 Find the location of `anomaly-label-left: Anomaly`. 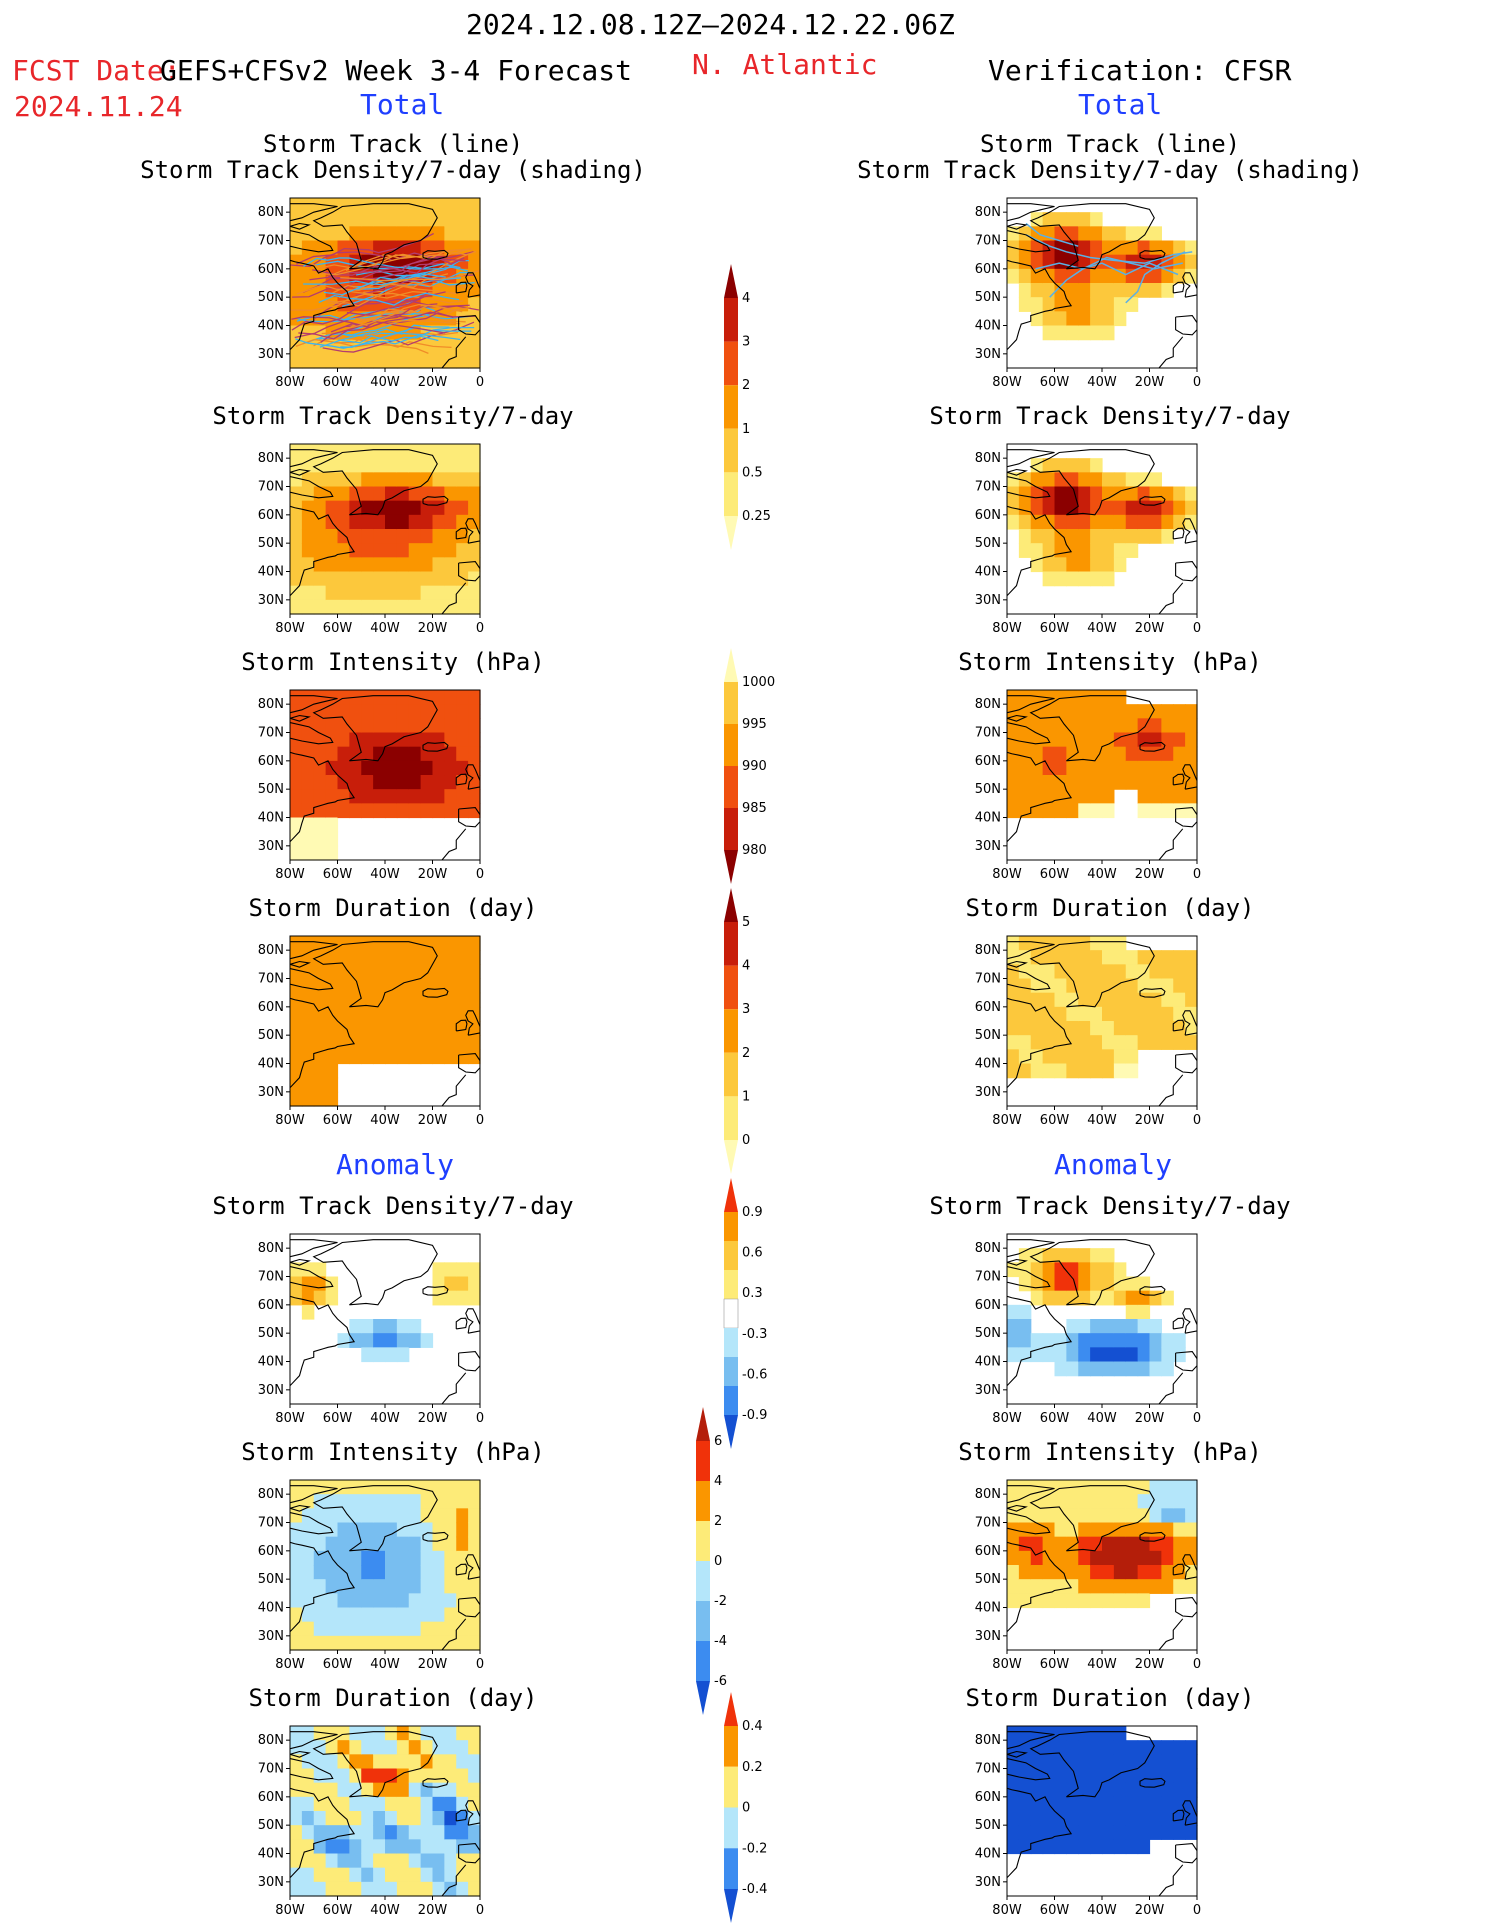

anomaly-label-left: Anomaly is located at coordinates (395, 1164).